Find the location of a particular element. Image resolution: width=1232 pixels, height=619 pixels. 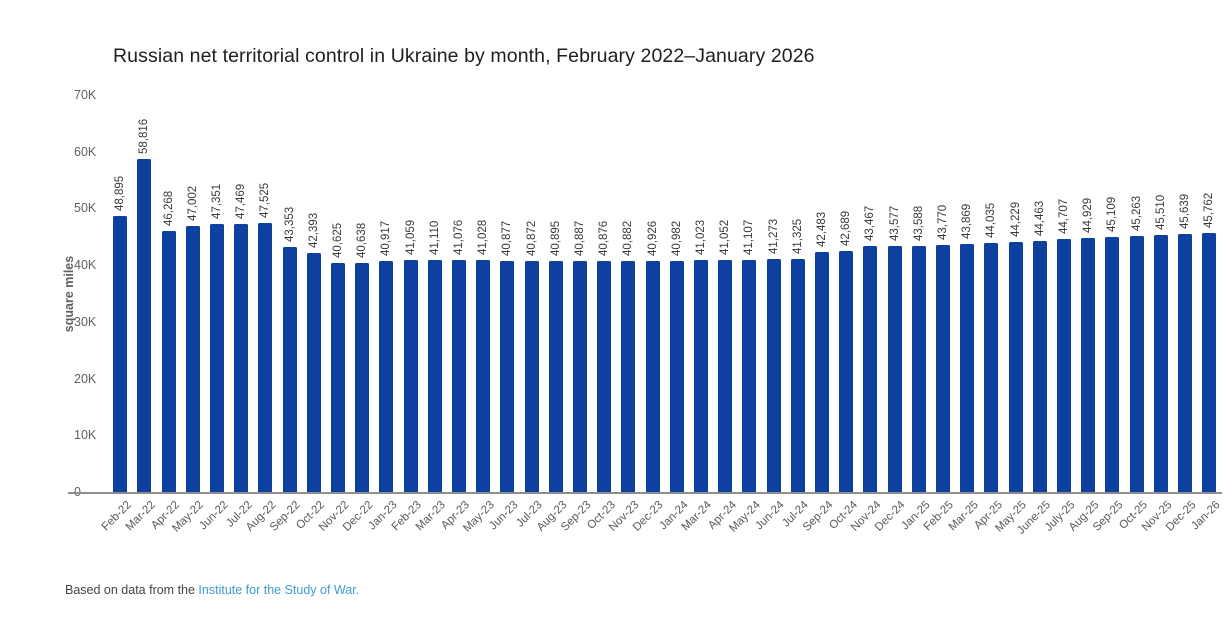

bar-value-label: 58,816 is located at coordinates (144, 137).